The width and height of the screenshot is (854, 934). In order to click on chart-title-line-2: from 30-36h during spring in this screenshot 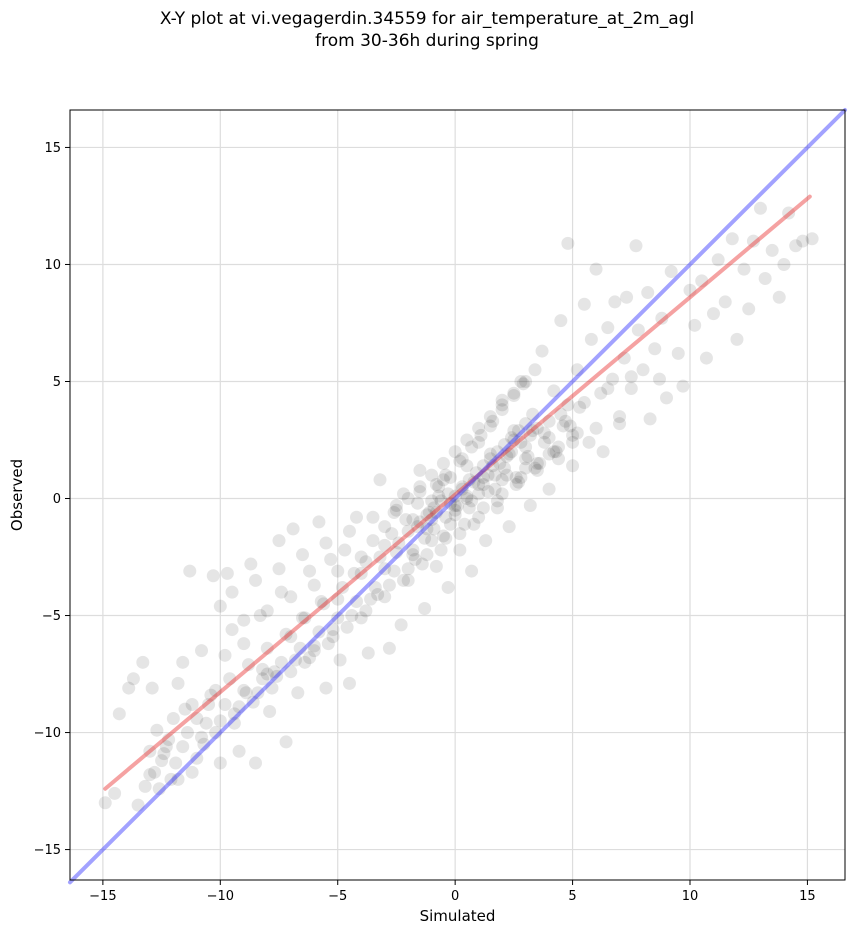, I will do `click(427, 41)`.